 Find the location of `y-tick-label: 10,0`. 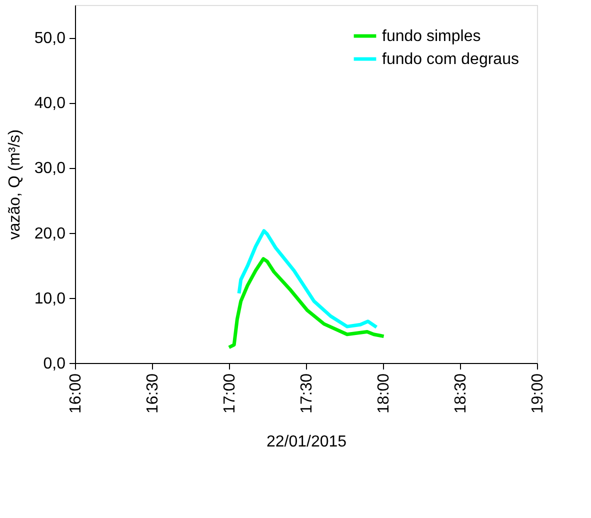

y-tick-label: 10,0 is located at coordinates (50, 299).